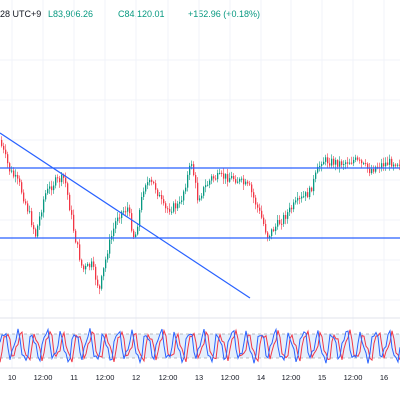 The image size is (400, 400). Describe the element at coordinates (384, 377) in the screenshot. I see `time-axis-label: 16` at that location.